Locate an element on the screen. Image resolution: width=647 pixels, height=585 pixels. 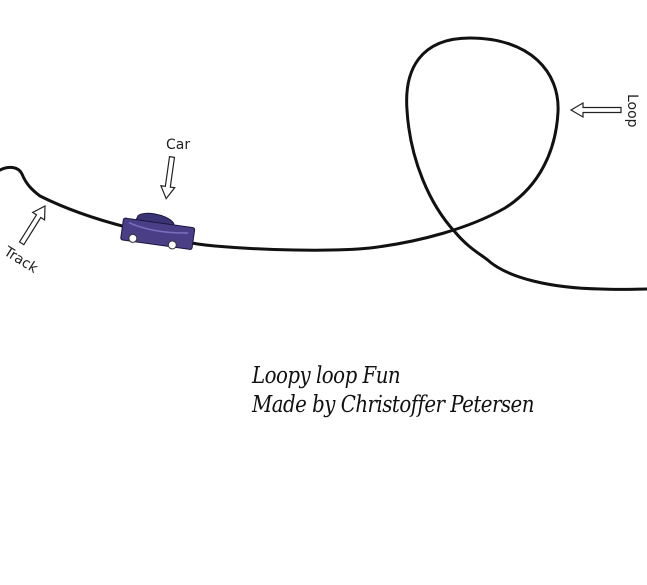
track-arrow-icon is located at coordinates (32, 225).